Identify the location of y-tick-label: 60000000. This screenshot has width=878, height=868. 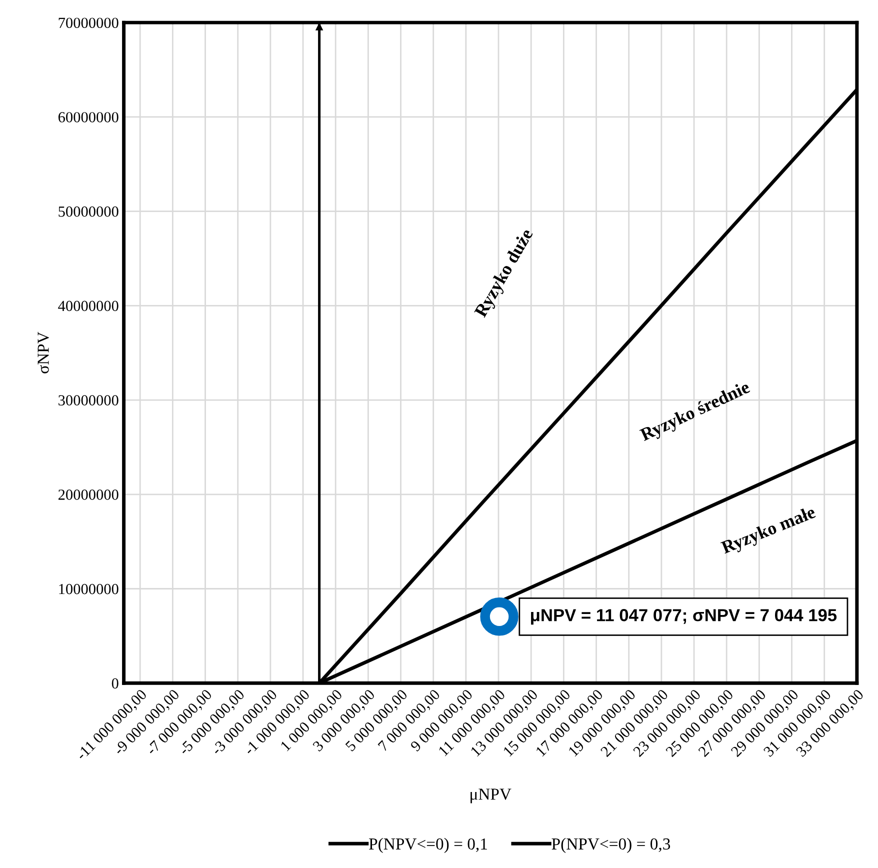
(88, 117).